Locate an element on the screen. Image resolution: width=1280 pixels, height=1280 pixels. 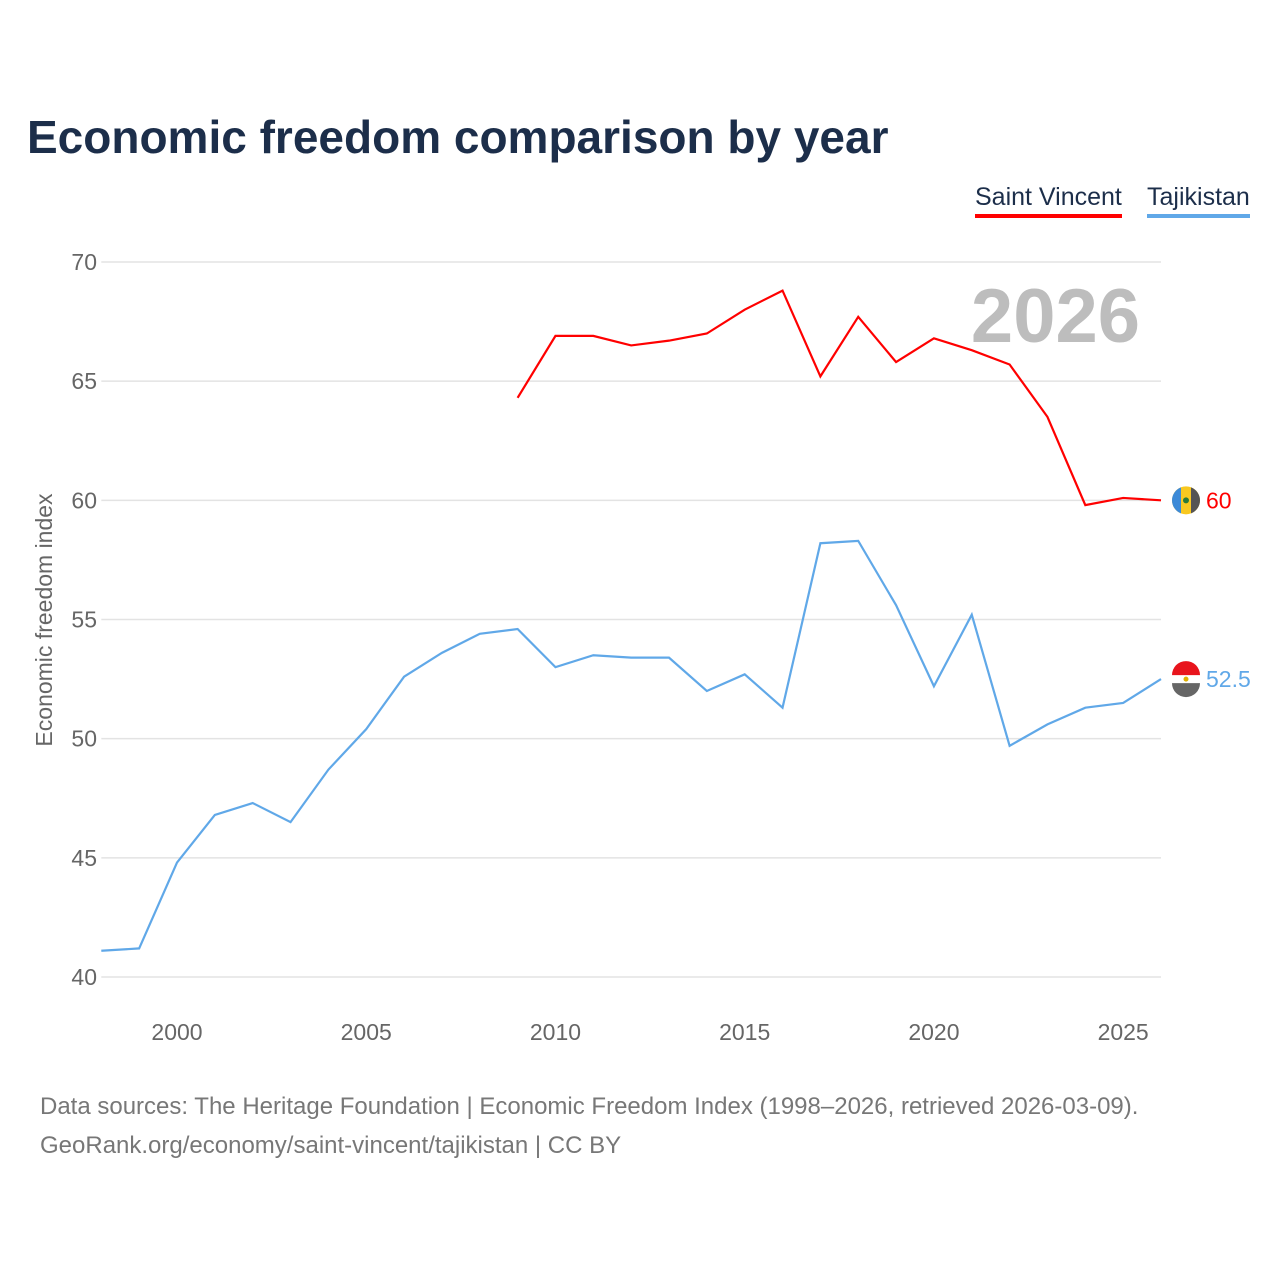
series-line-saint-vincent is located at coordinates (839, 398).